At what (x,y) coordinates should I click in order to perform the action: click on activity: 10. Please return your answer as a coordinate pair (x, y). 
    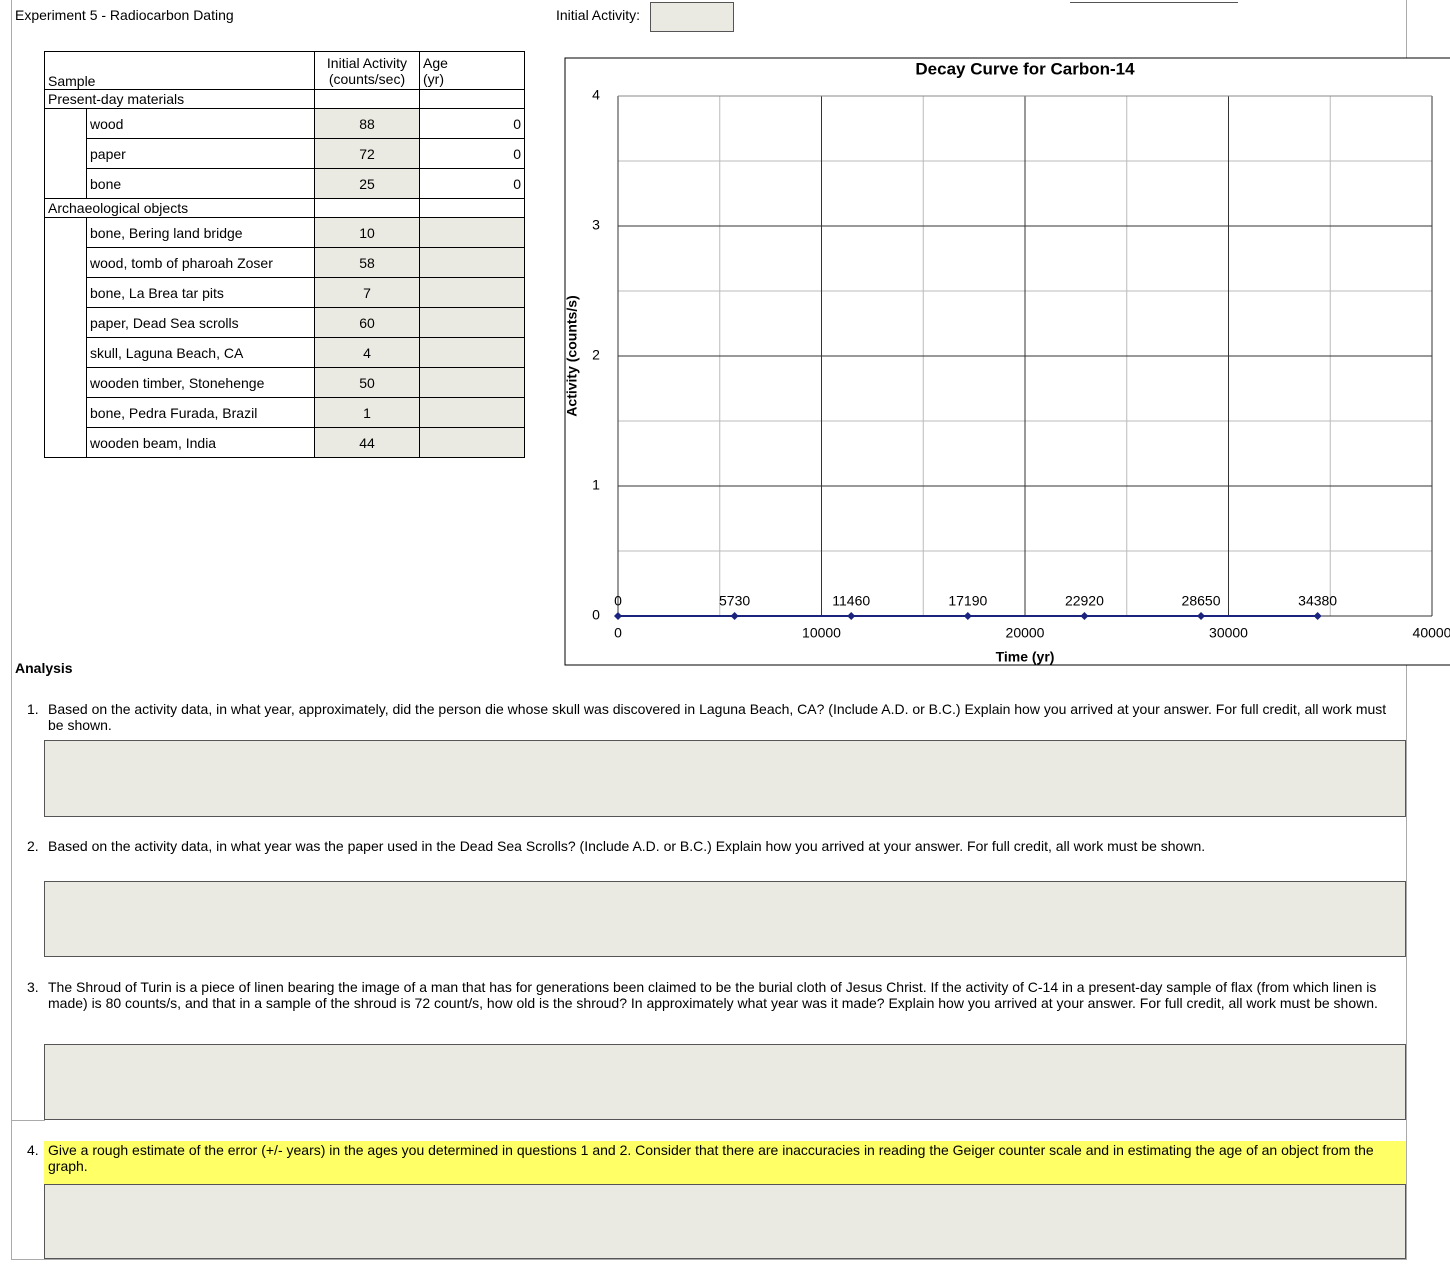
    Looking at the image, I should click on (367, 232).